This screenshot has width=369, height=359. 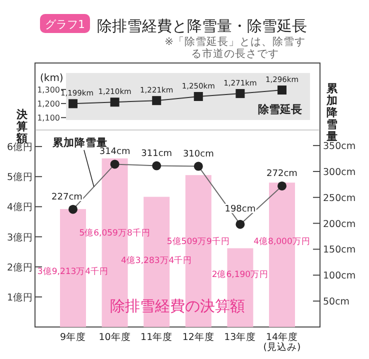 What do you see at coordinates (19, 267) in the screenshot?
I see `y-tick-label: 2億円` at bounding box center [19, 267].